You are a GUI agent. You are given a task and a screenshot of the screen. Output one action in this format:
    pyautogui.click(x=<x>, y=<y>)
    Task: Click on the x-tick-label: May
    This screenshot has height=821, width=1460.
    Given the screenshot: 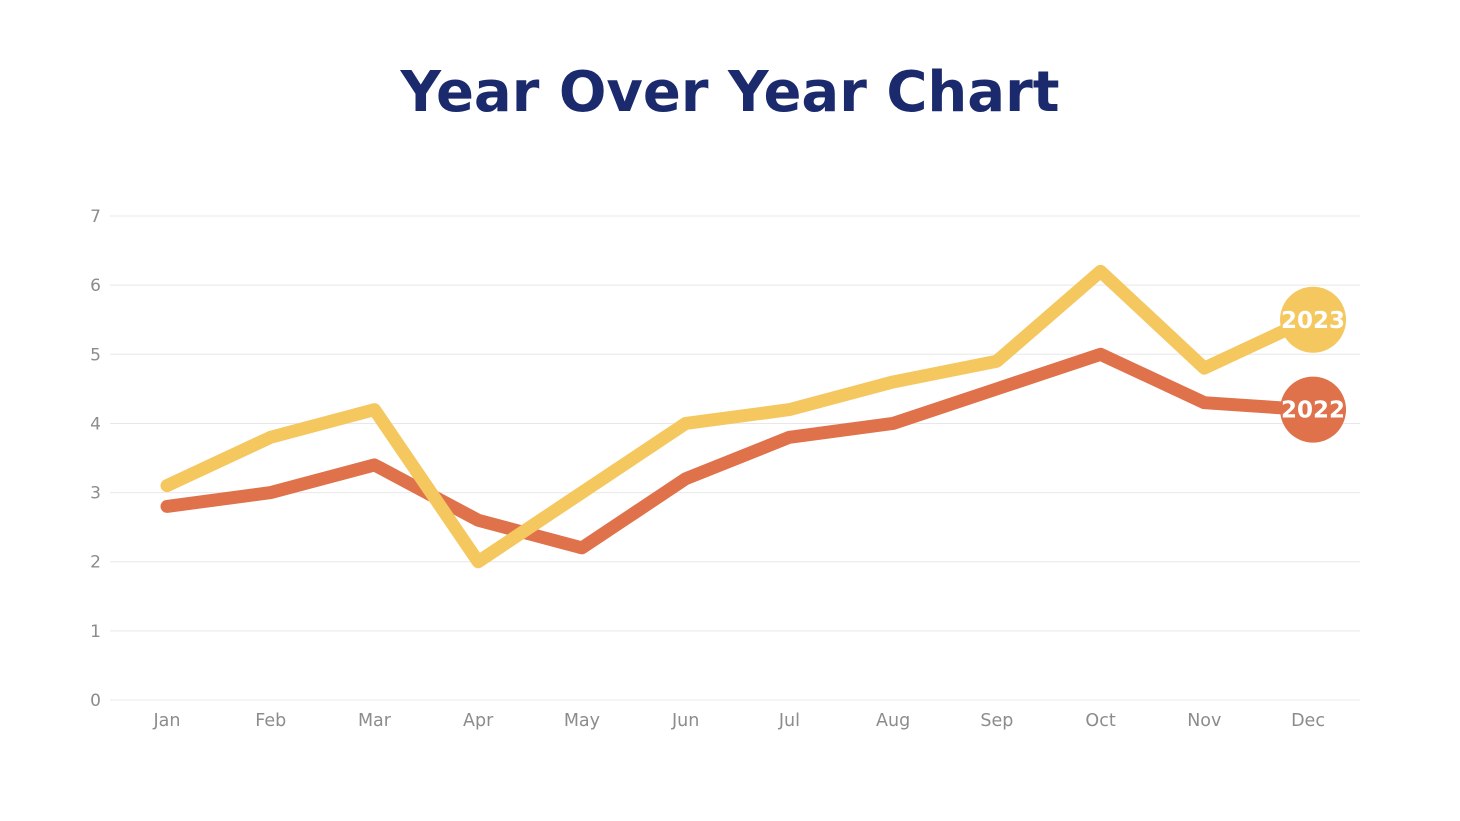 What is the action you would take?
    pyautogui.click(x=582, y=721)
    